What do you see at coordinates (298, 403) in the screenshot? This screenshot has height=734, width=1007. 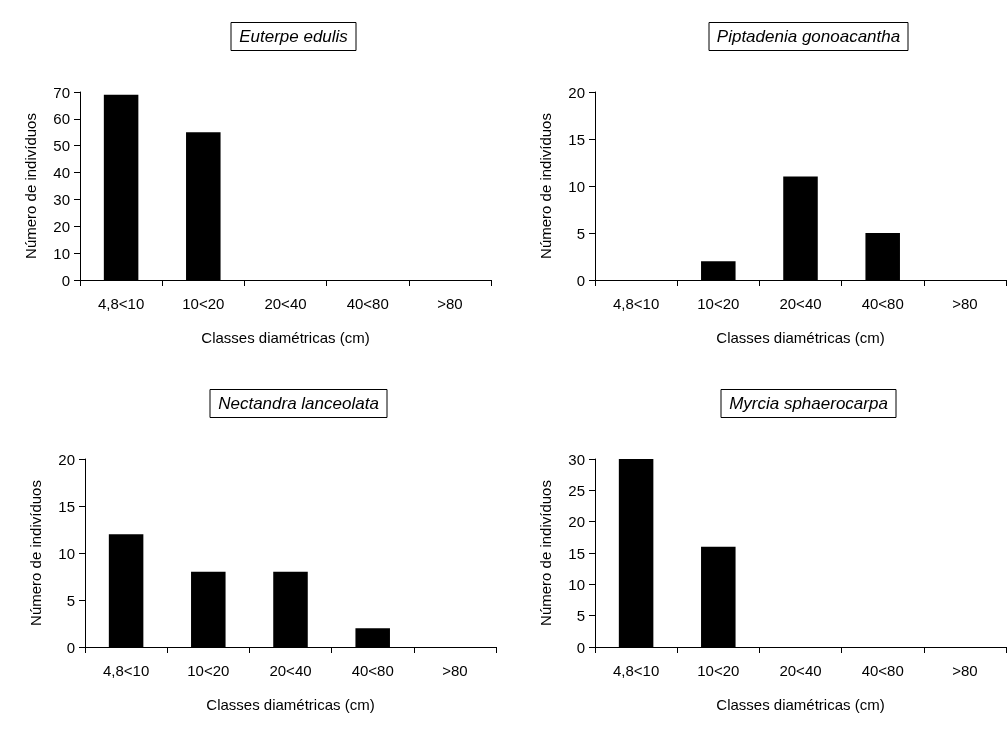 I see `chart-title: Nectandra lanceolata` at bounding box center [298, 403].